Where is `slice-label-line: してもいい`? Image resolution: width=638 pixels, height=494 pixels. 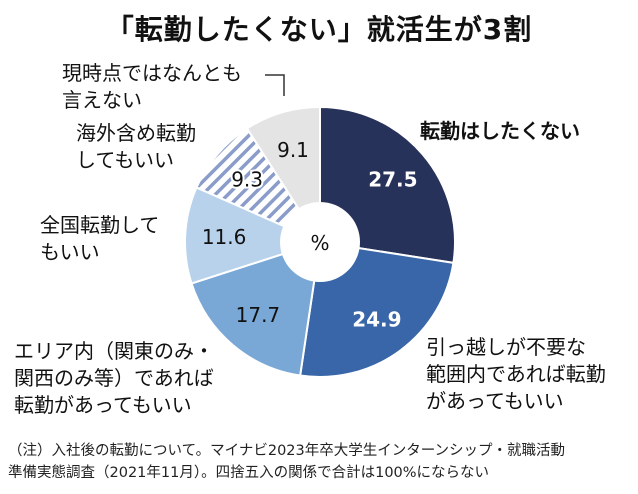
slice-label-line: してもいい is located at coordinates (125, 160).